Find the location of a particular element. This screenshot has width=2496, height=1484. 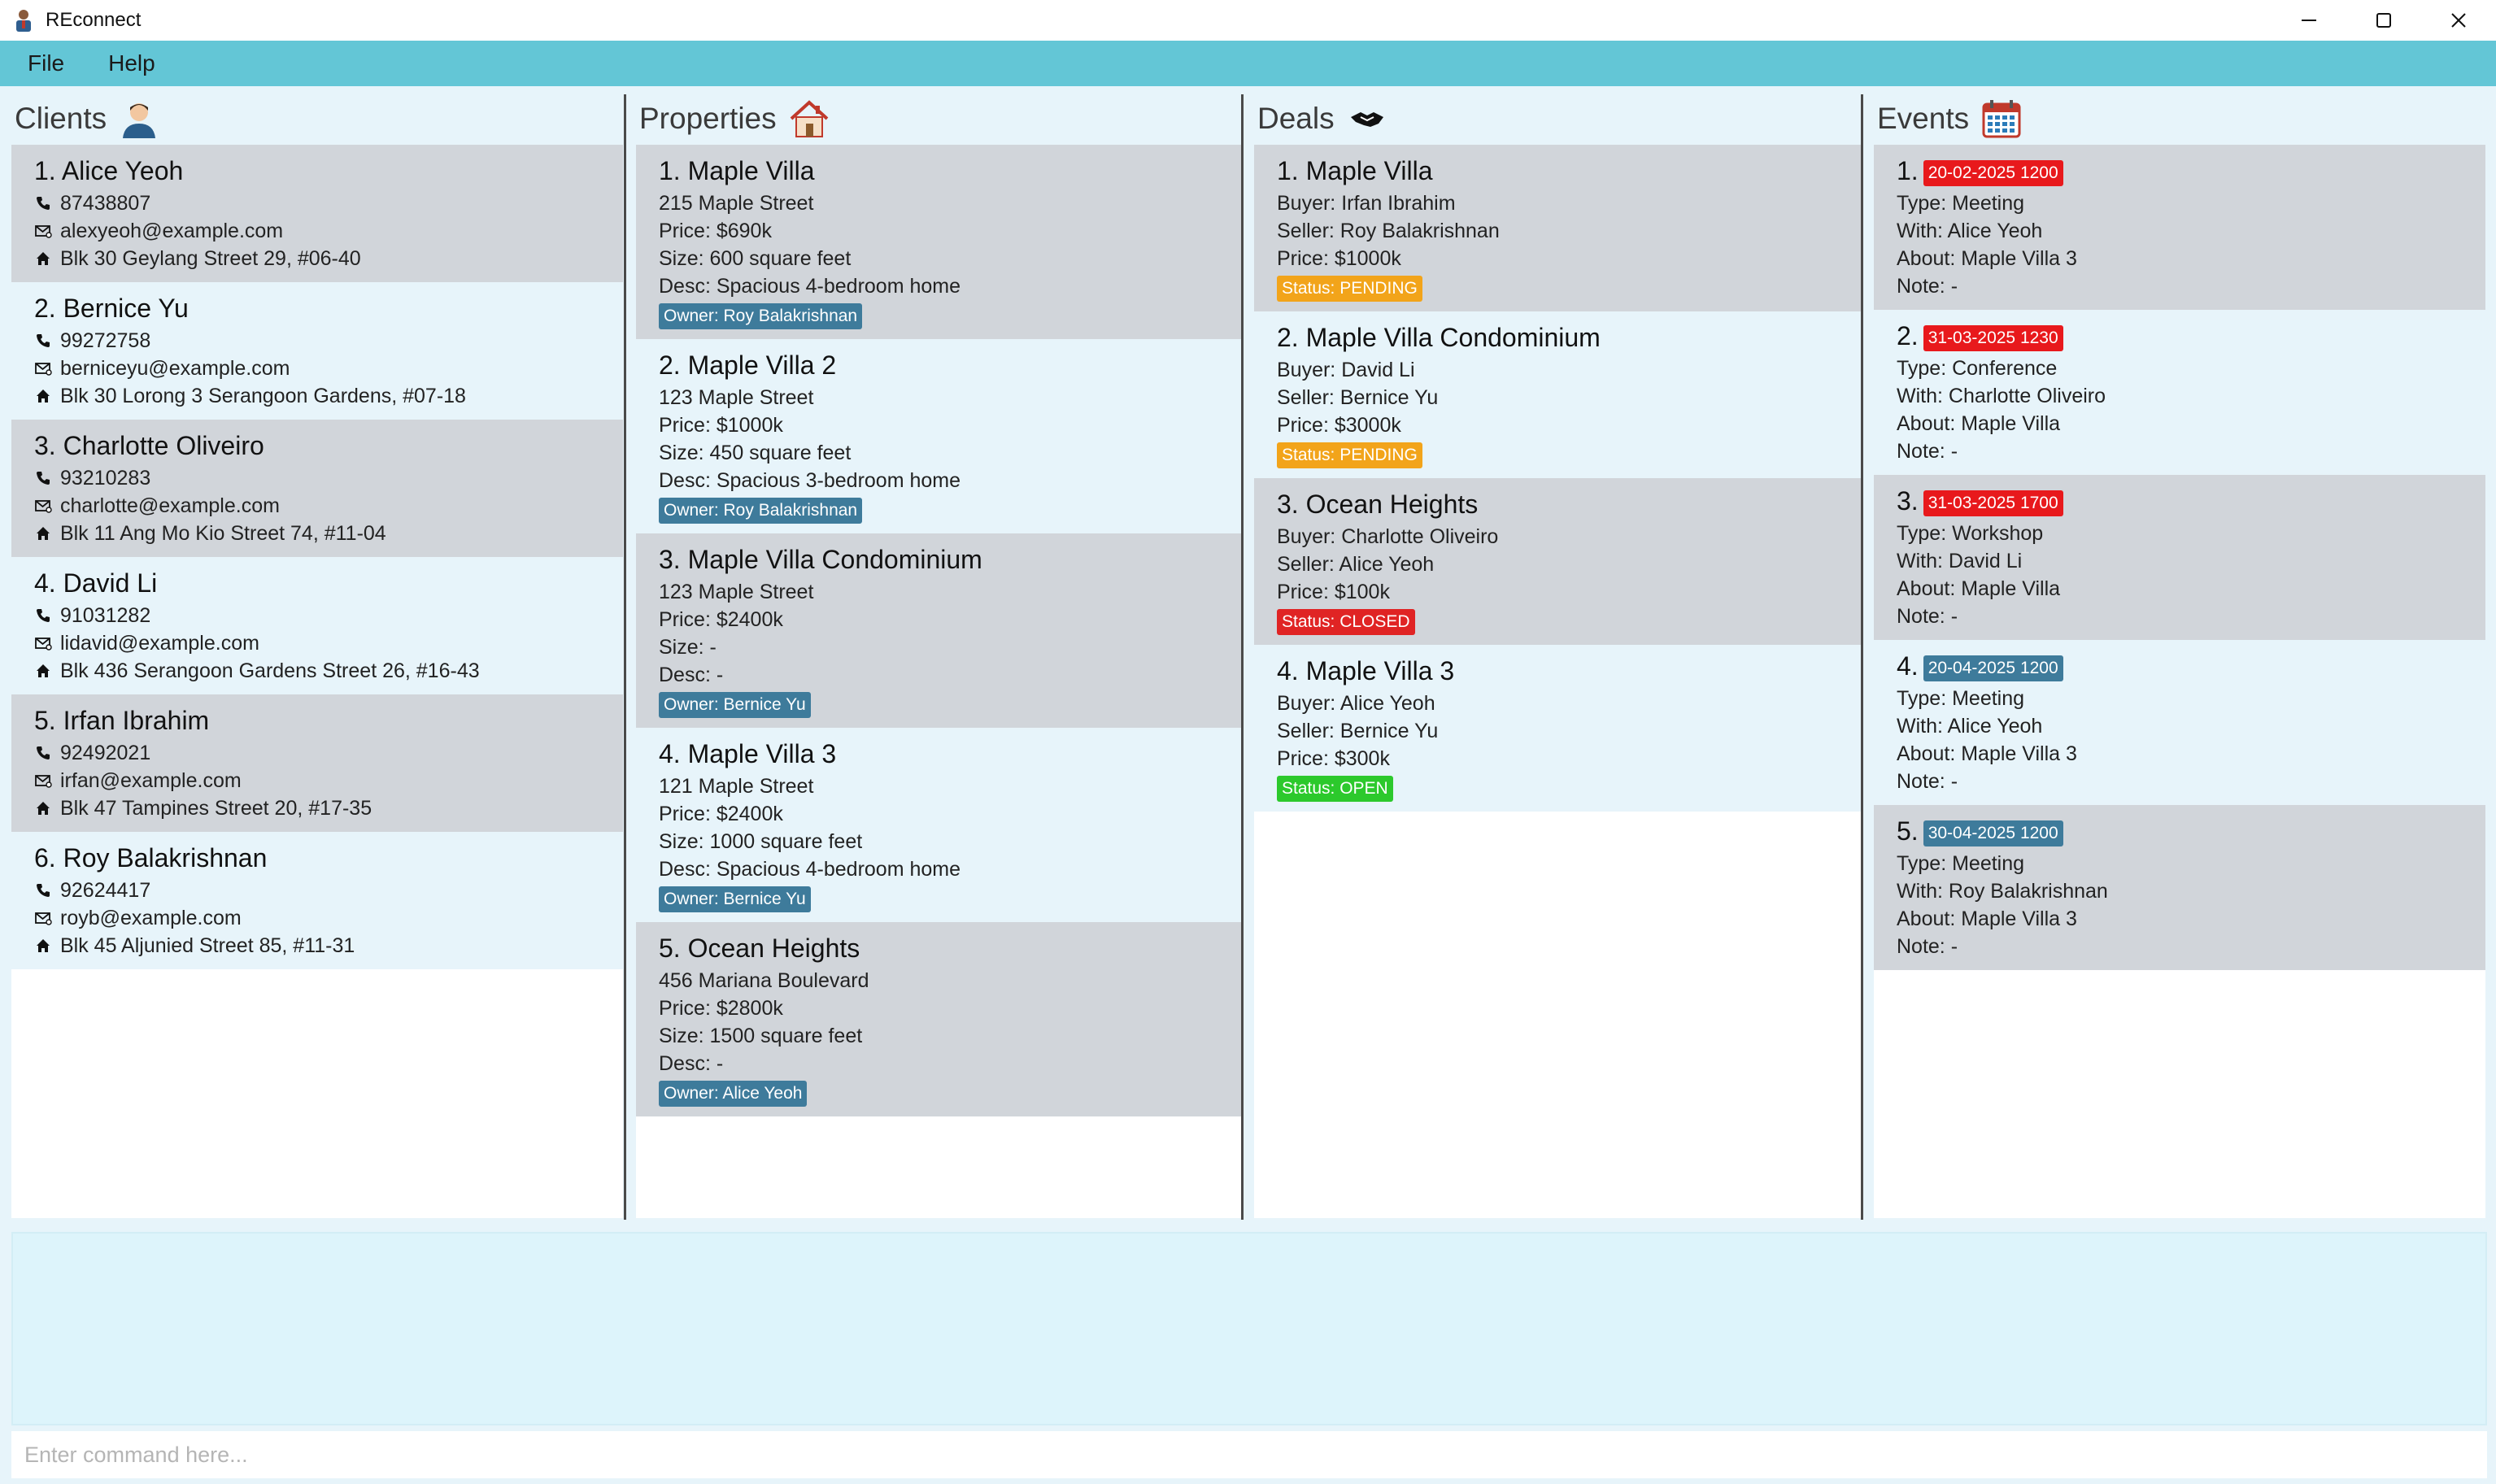

property-size: Size: 600 square feet is located at coordinates (938, 258).